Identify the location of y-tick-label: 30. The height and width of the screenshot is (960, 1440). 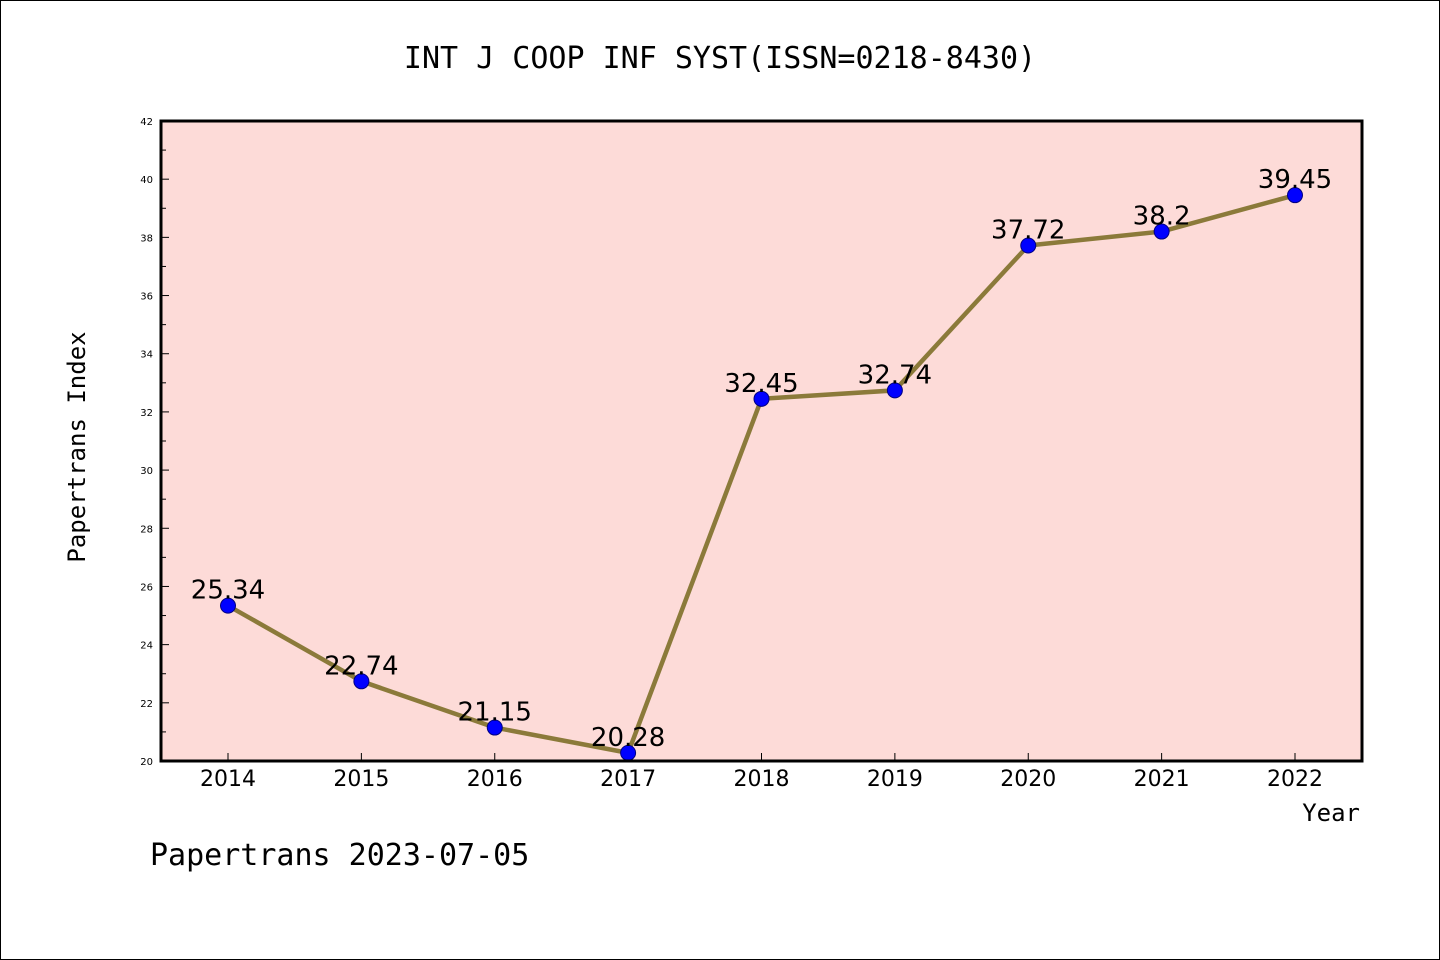
(146, 471).